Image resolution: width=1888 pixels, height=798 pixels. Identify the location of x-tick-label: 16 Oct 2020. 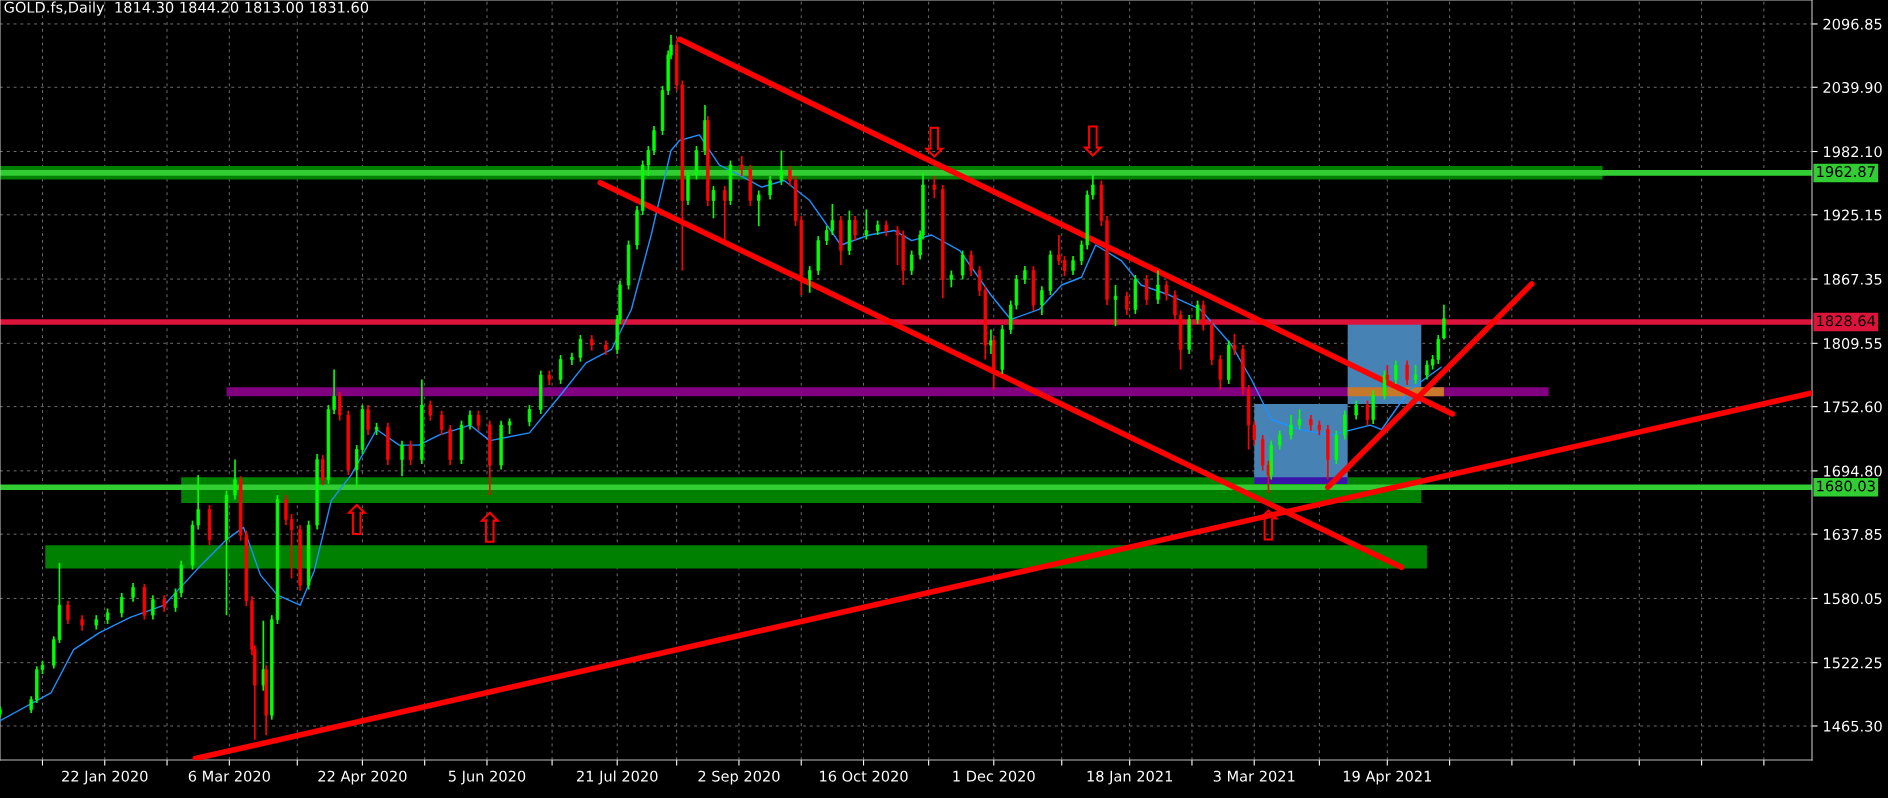
(864, 776).